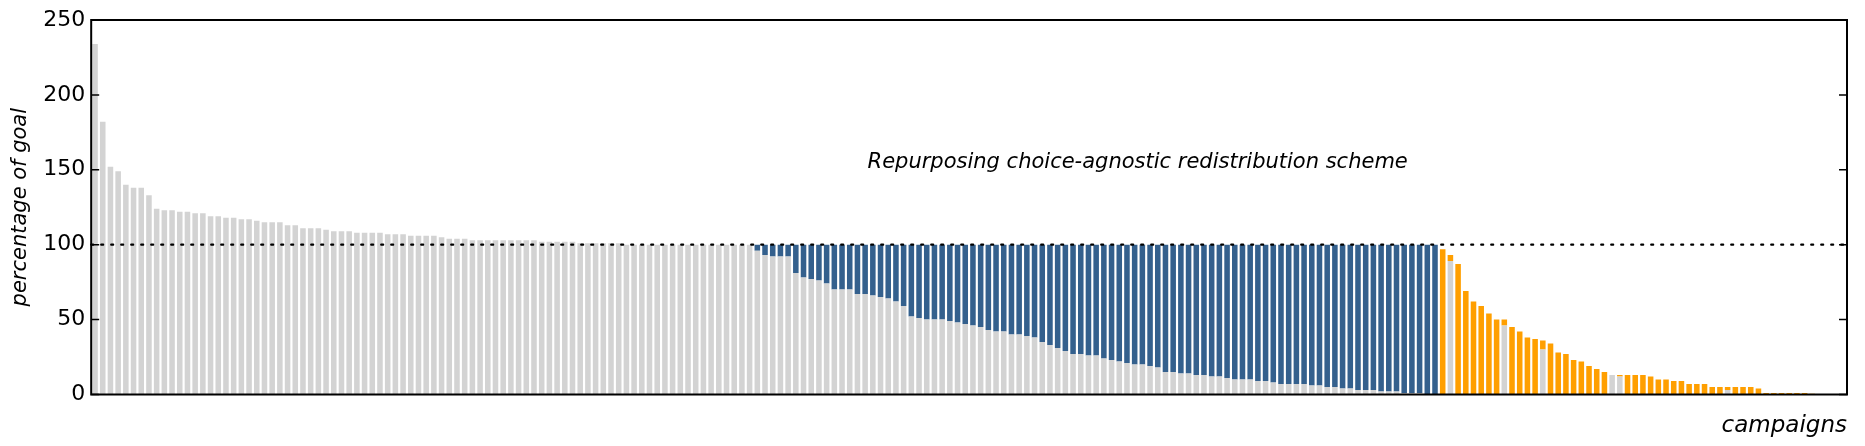 This screenshot has height=446, width=1865. What do you see at coordinates (64, 93) in the screenshot?
I see `y-tick-label: 200` at bounding box center [64, 93].